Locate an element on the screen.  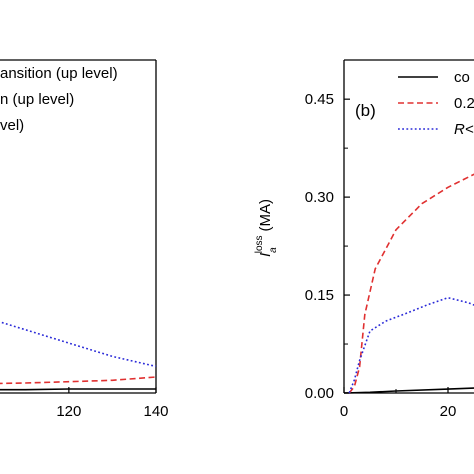
panel-a-x-tick-label: 120 is located at coordinates (68, 411).